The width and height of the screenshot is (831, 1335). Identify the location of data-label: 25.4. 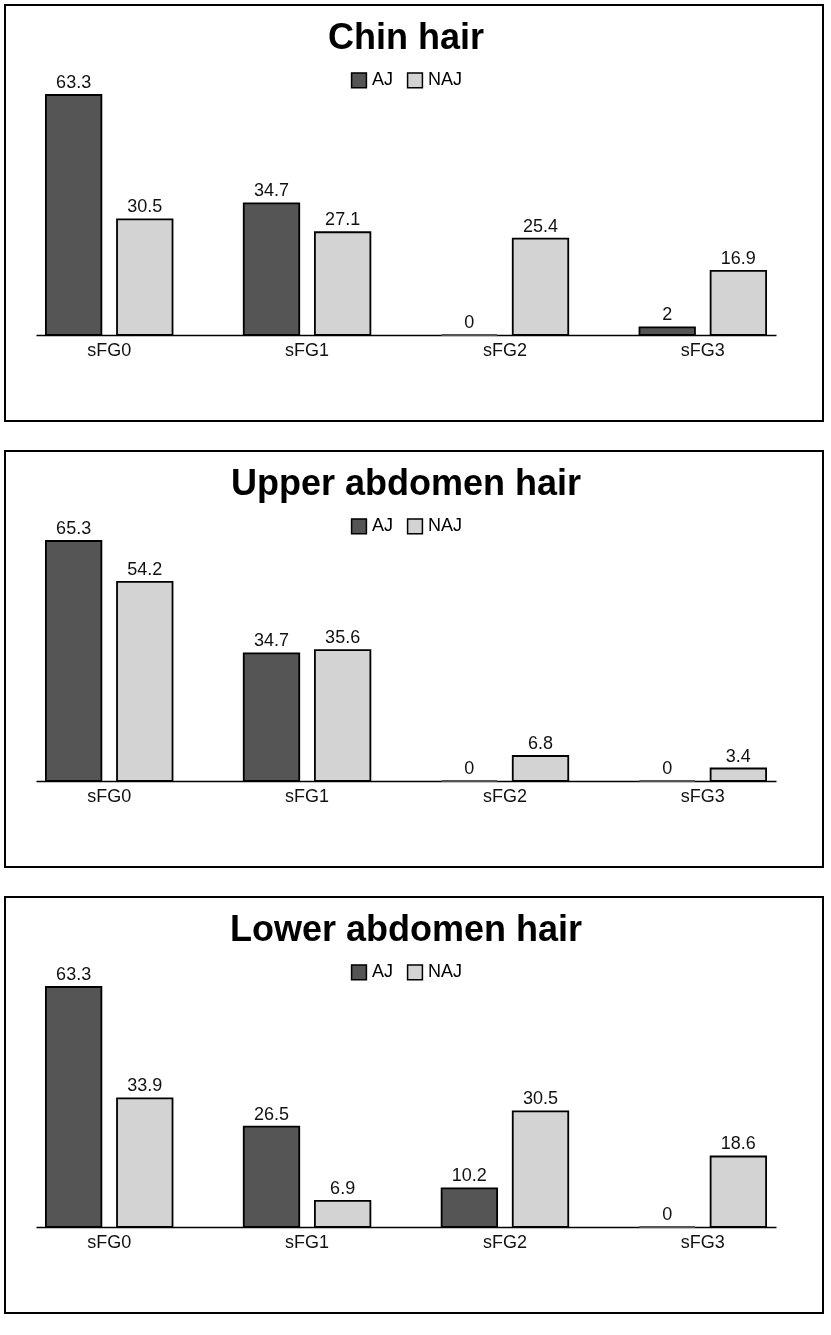
(540, 225).